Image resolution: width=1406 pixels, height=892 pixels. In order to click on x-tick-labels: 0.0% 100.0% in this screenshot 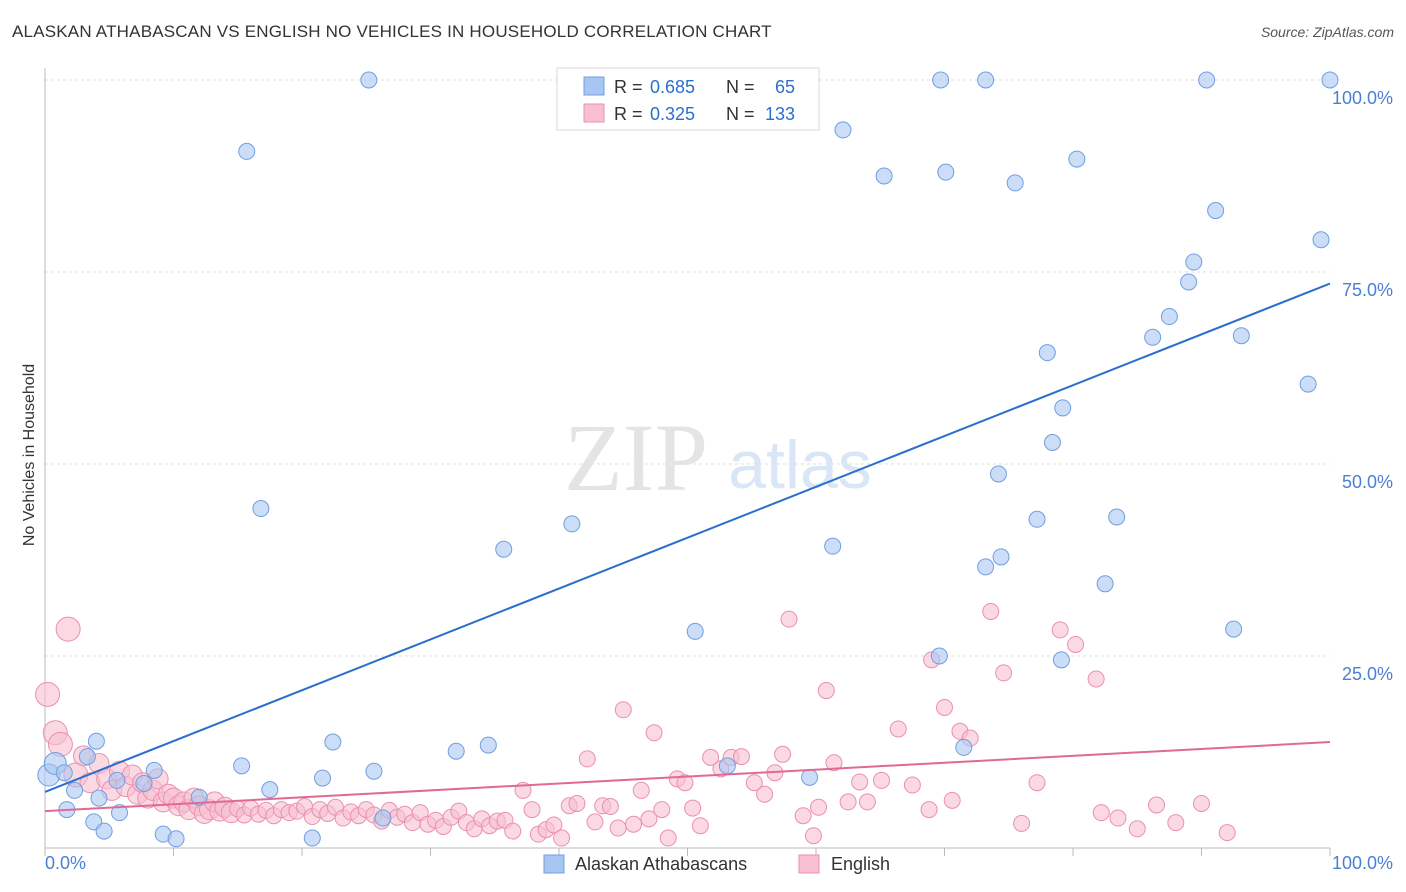, I will do `click(719, 863)`.